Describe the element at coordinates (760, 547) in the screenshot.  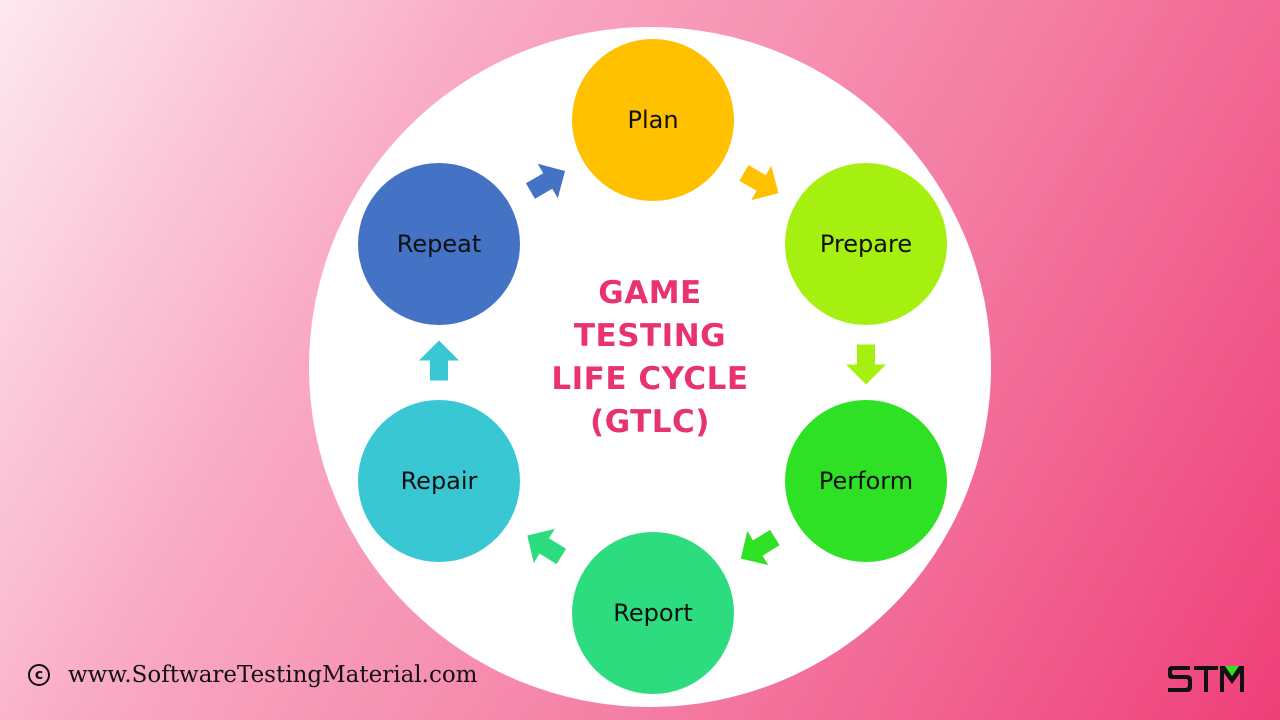
I see `arrow-perform-to-report` at that location.